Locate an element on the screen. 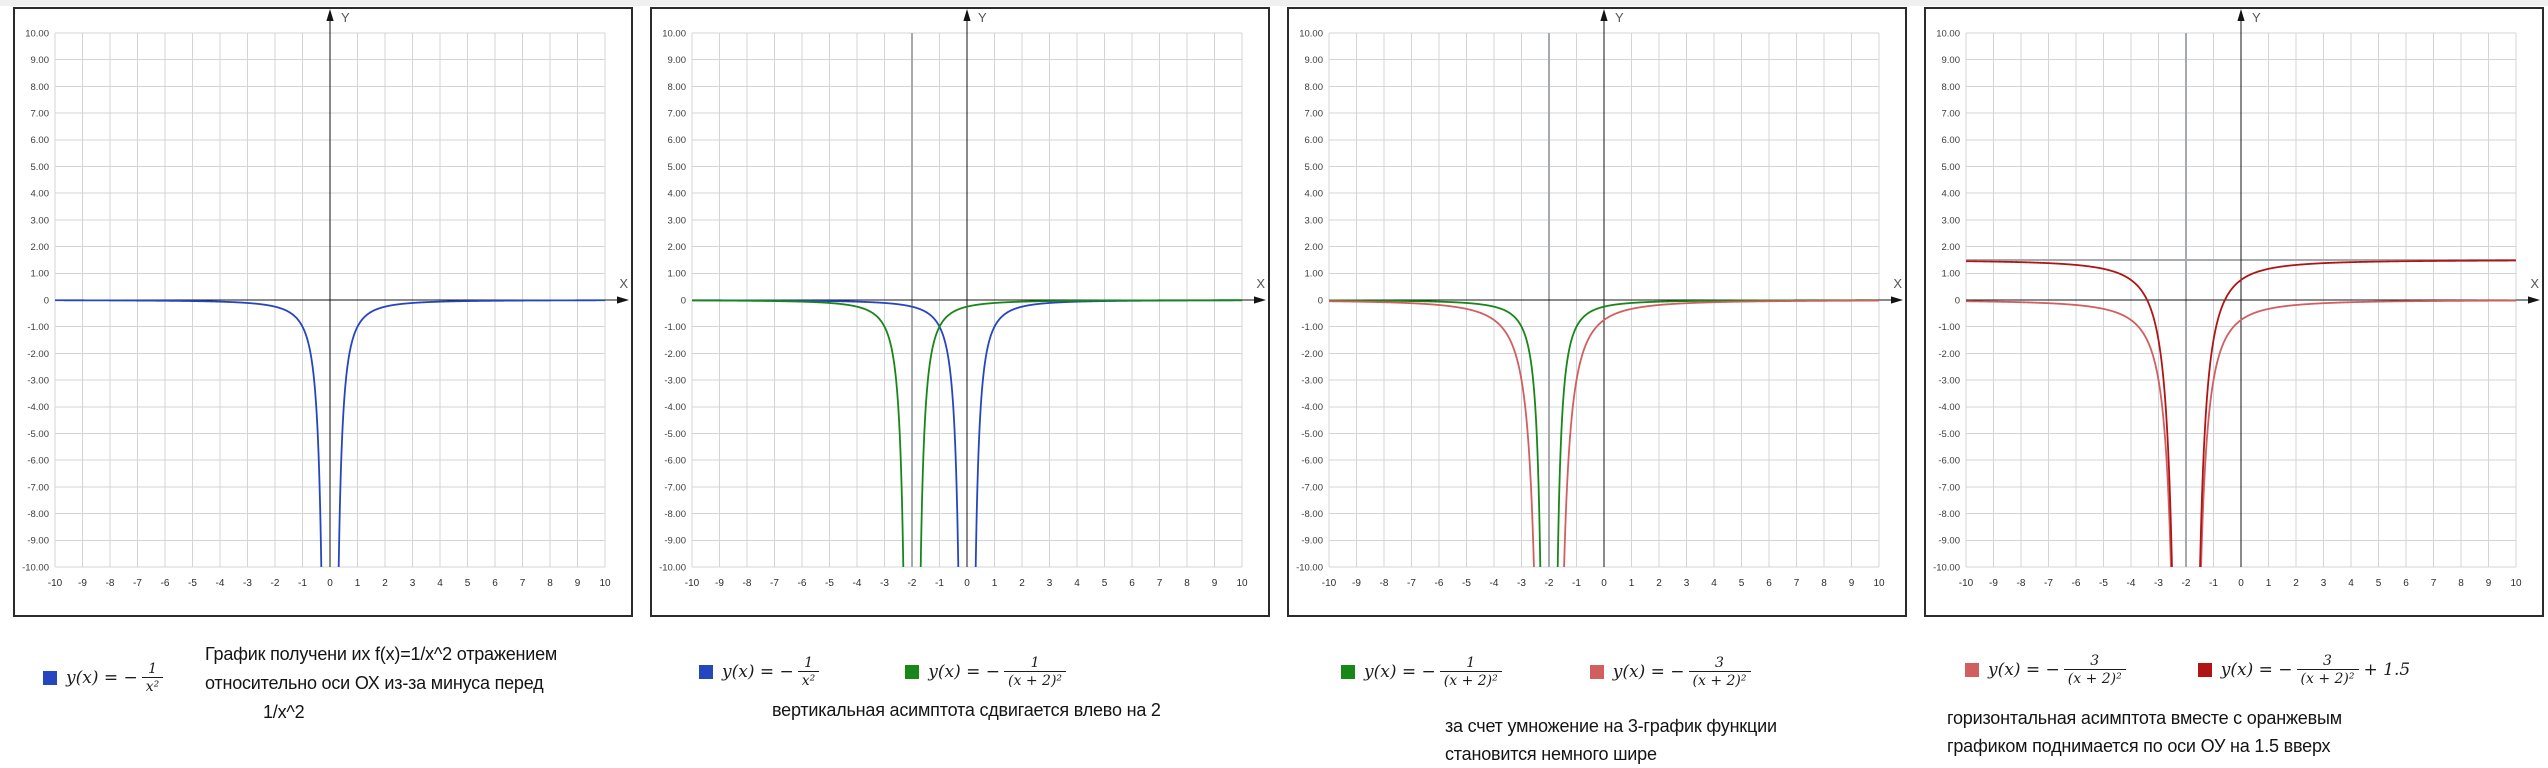 The height and width of the screenshot is (768, 2548). y-tick-label: 7.00 is located at coordinates (1314, 114).